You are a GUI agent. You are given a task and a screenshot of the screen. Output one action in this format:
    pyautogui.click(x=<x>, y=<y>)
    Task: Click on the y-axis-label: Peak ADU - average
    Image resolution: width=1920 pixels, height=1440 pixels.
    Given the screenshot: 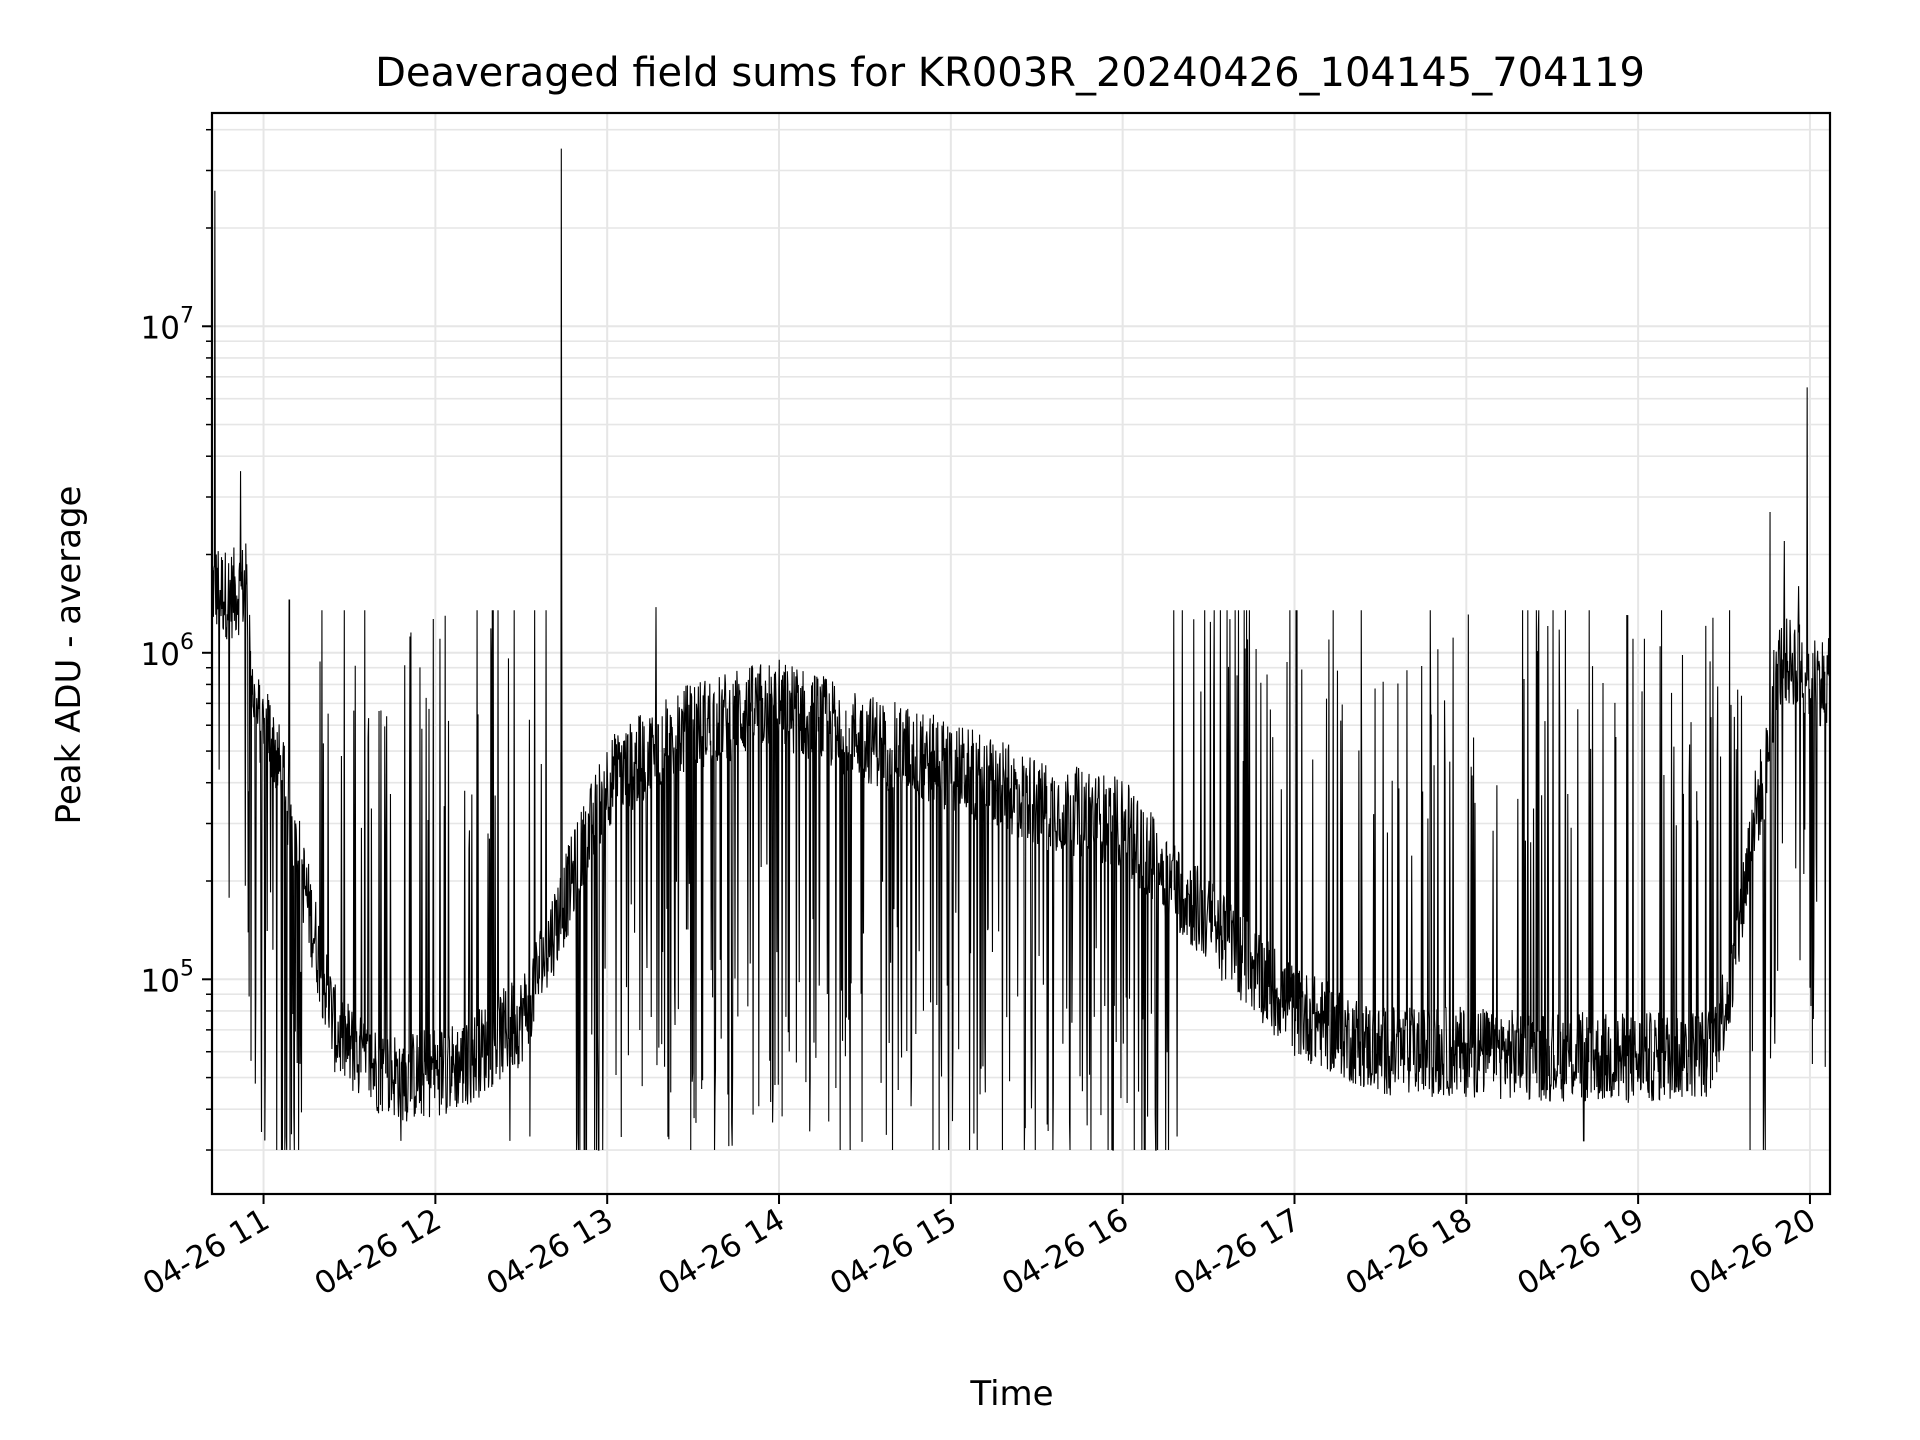 What is the action you would take?
    pyautogui.click(x=69, y=655)
    